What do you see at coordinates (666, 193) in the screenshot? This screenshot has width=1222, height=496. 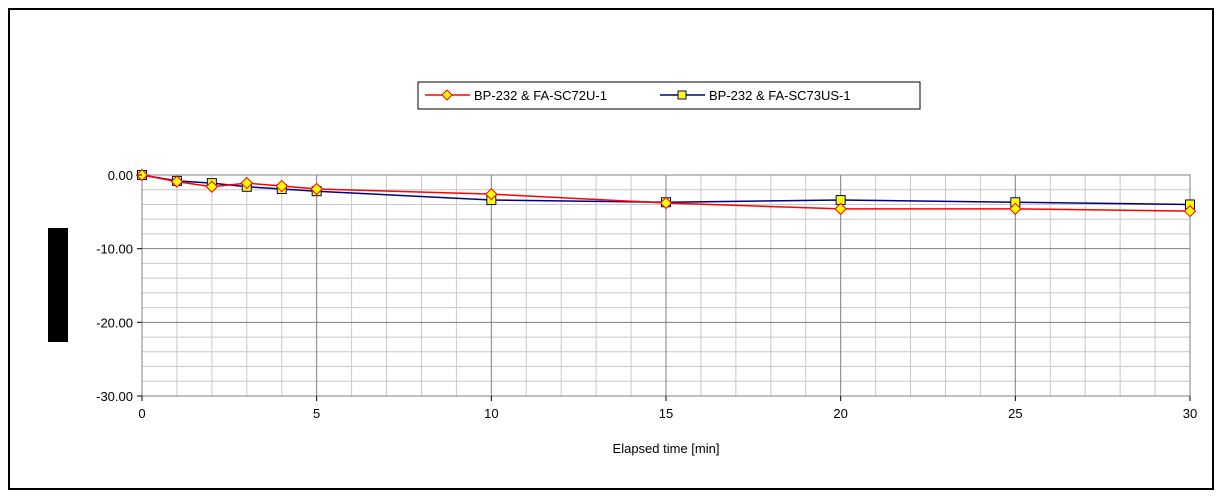 I see `series-layer` at bounding box center [666, 193].